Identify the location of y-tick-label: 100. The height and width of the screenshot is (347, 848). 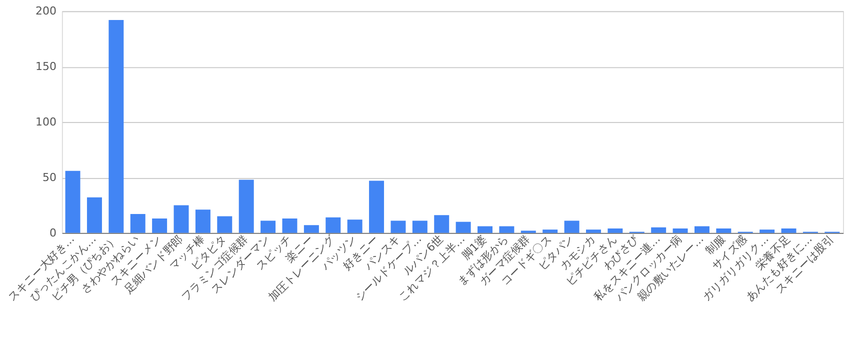
(45, 122).